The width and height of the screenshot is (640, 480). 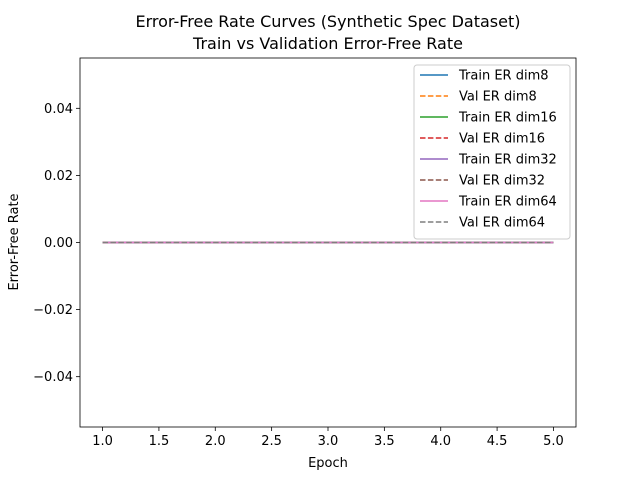 I want to click on x-tick-label: 2.5, so click(x=271, y=441).